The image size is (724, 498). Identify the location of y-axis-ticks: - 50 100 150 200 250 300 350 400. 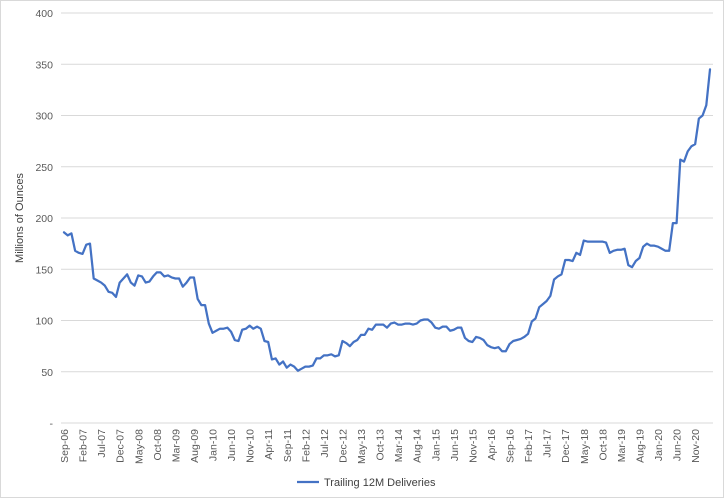
(44, 219).